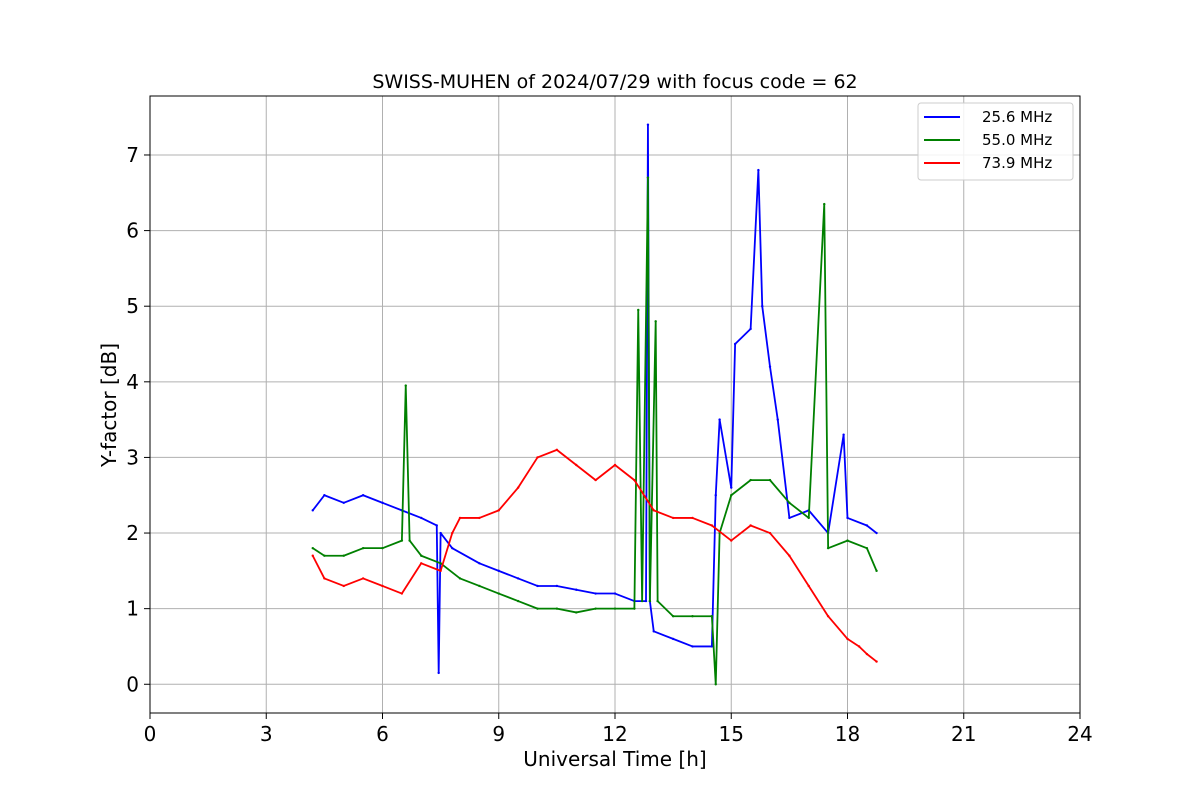  Describe the element at coordinates (266, 734) in the screenshot. I see `x-tick-label: 3` at that location.